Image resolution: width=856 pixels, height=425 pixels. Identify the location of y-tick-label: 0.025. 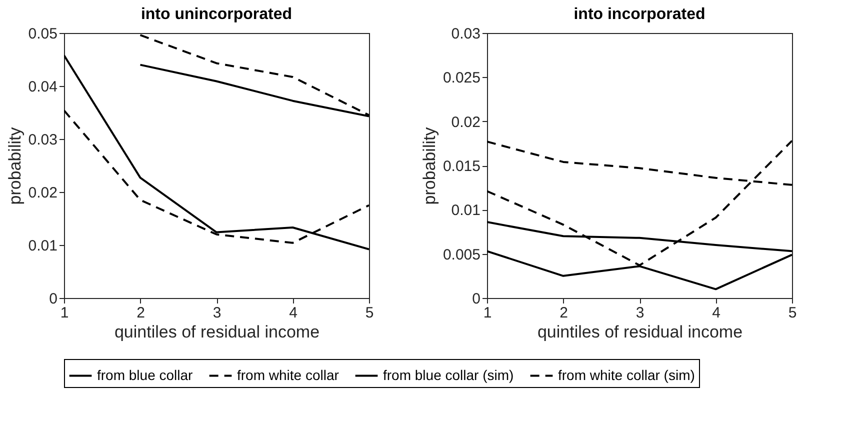
(461, 78).